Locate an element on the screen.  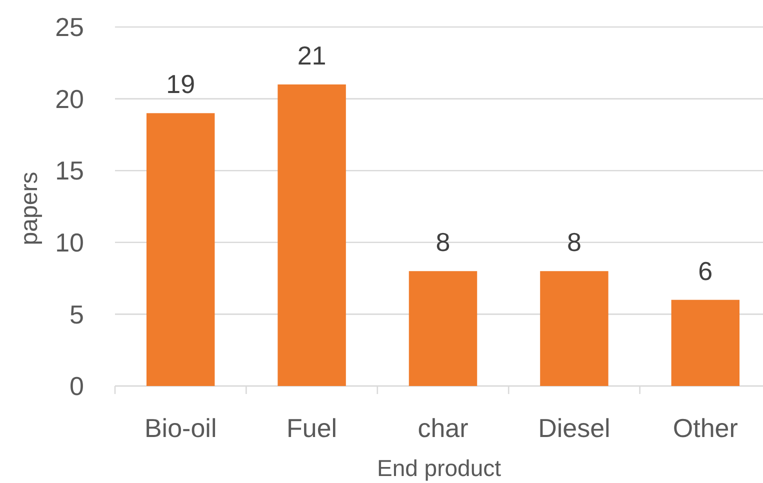
x-axis-title: End product is located at coordinates (439, 468).